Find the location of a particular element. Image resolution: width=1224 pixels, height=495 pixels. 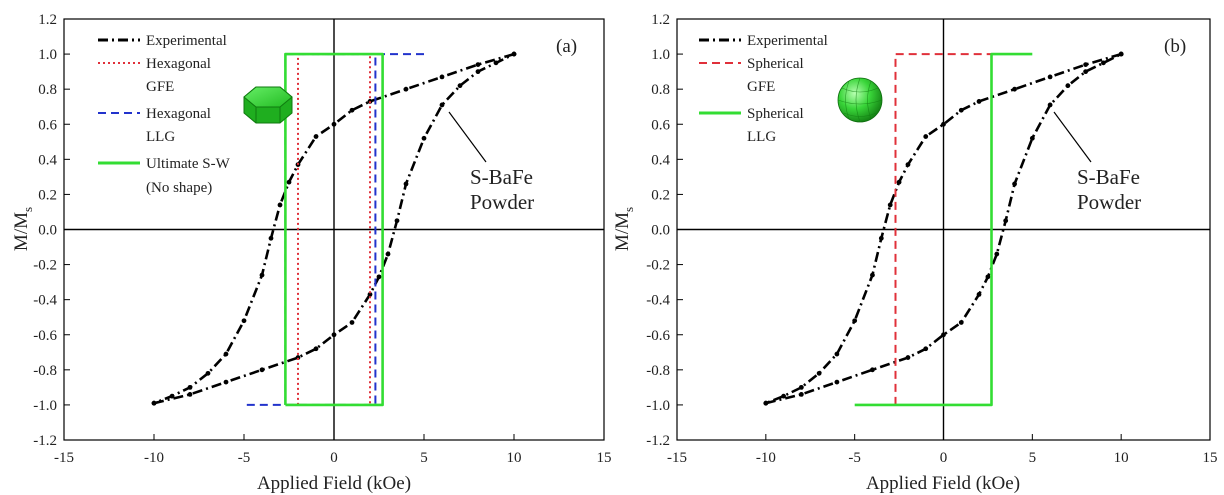

y-tick-label-b: -0.6 is located at coordinates (658, 336).